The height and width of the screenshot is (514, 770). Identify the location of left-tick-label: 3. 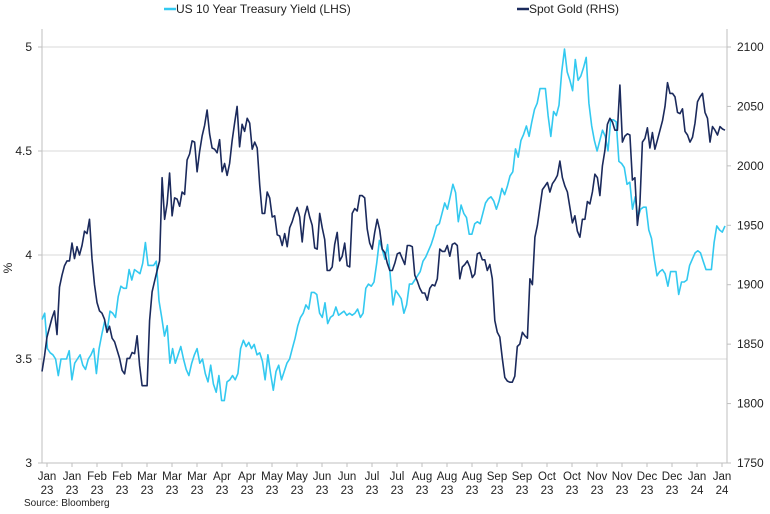
(28, 463).